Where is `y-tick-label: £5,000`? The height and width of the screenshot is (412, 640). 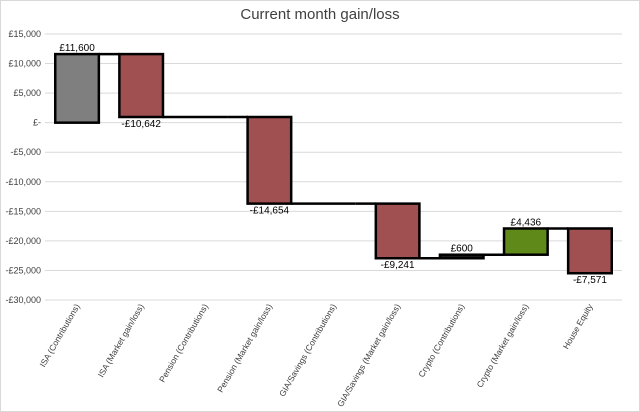
y-tick-label: £5,000 is located at coordinates (27, 93).